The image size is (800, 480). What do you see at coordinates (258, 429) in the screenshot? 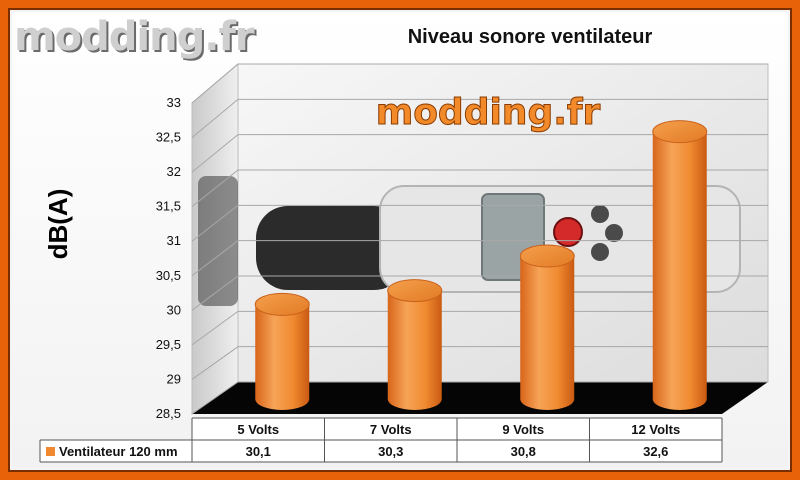
I see `x-category-label: 5 Volts` at bounding box center [258, 429].